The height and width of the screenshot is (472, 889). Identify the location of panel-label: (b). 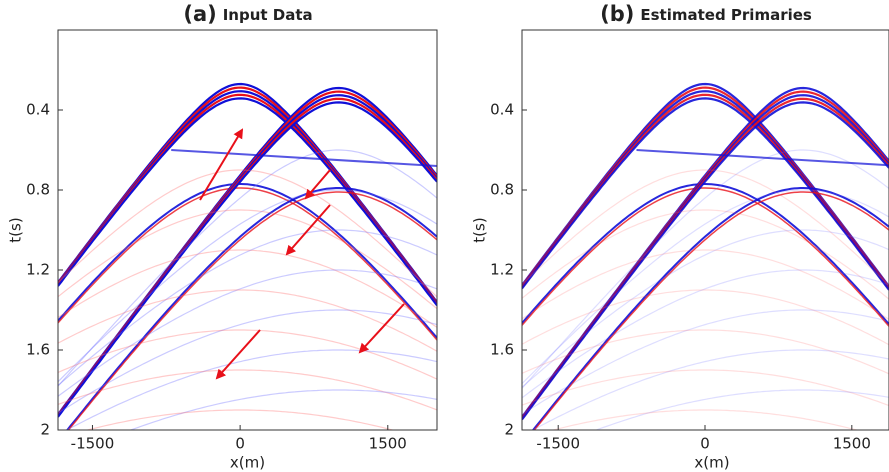
(617, 14).